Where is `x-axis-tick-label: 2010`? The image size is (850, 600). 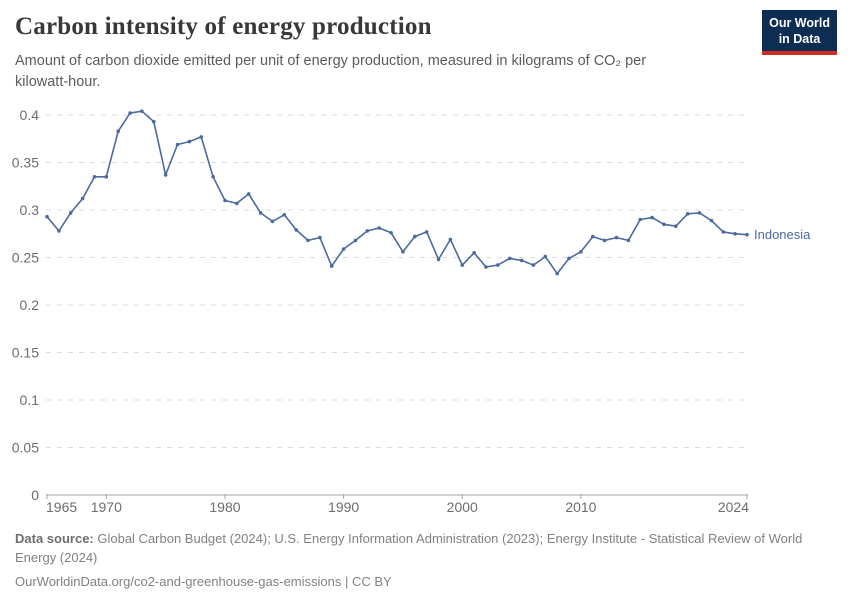
x-axis-tick-label: 2010 is located at coordinates (580, 507).